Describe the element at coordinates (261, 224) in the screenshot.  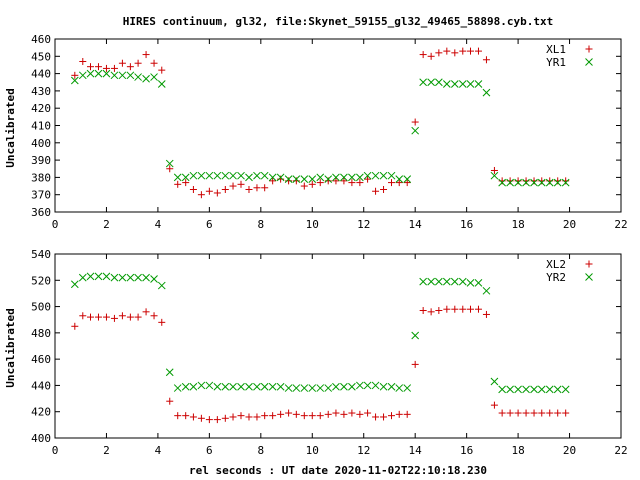
I see `upper-x-tick-label: 8` at that location.